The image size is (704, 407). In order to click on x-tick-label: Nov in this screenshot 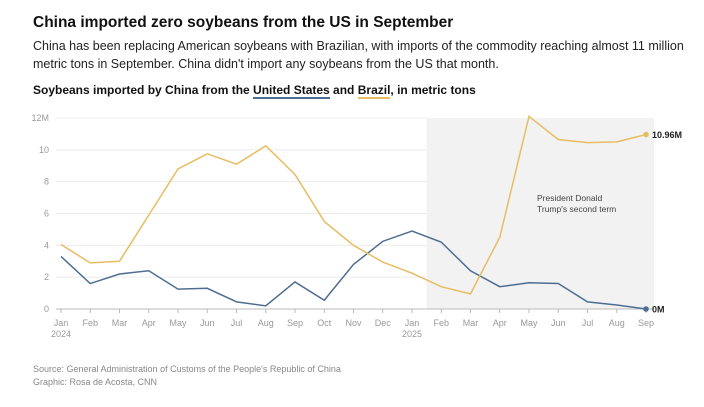, I will do `click(353, 323)`.